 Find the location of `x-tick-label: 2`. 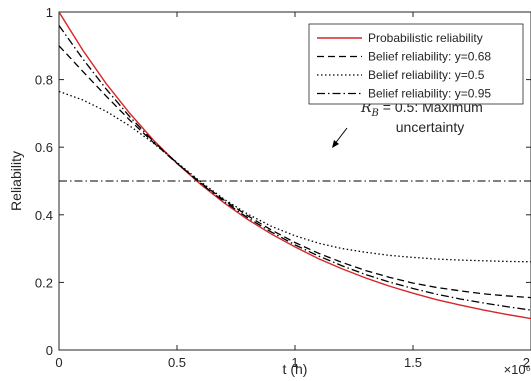

x-tick-label: 2 is located at coordinates (526, 362).